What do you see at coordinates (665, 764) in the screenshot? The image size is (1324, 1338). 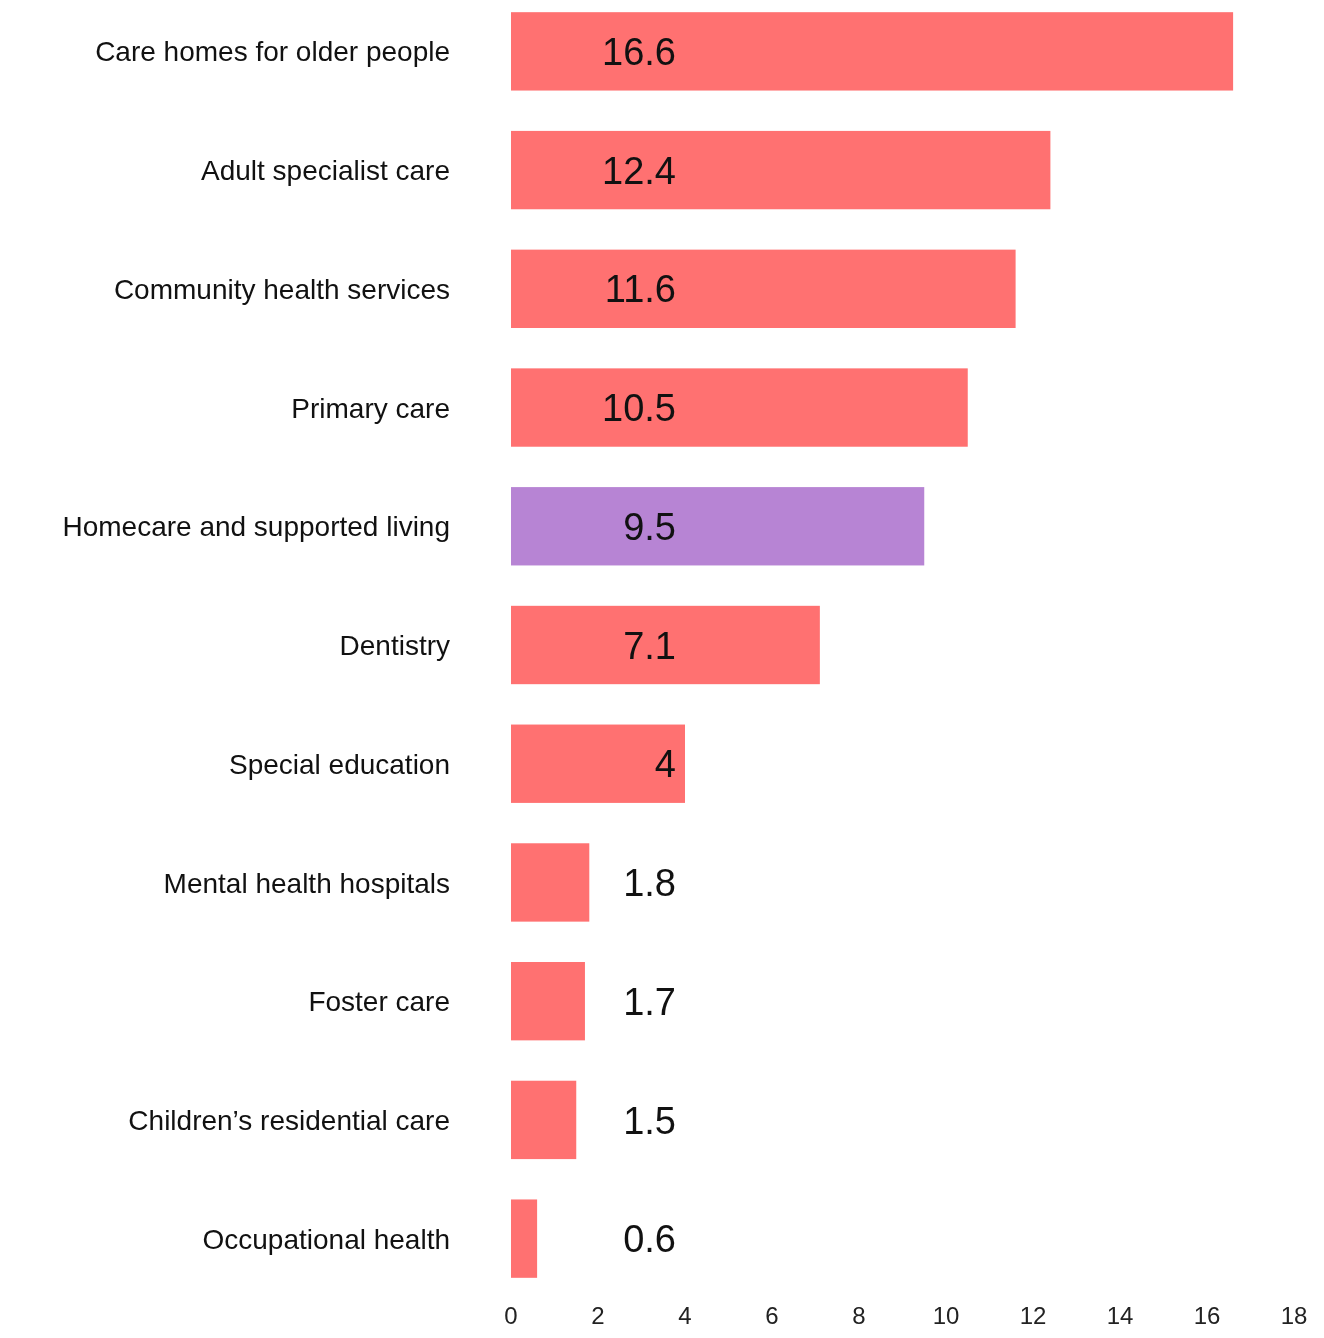 I see `data-label: 4` at bounding box center [665, 764].